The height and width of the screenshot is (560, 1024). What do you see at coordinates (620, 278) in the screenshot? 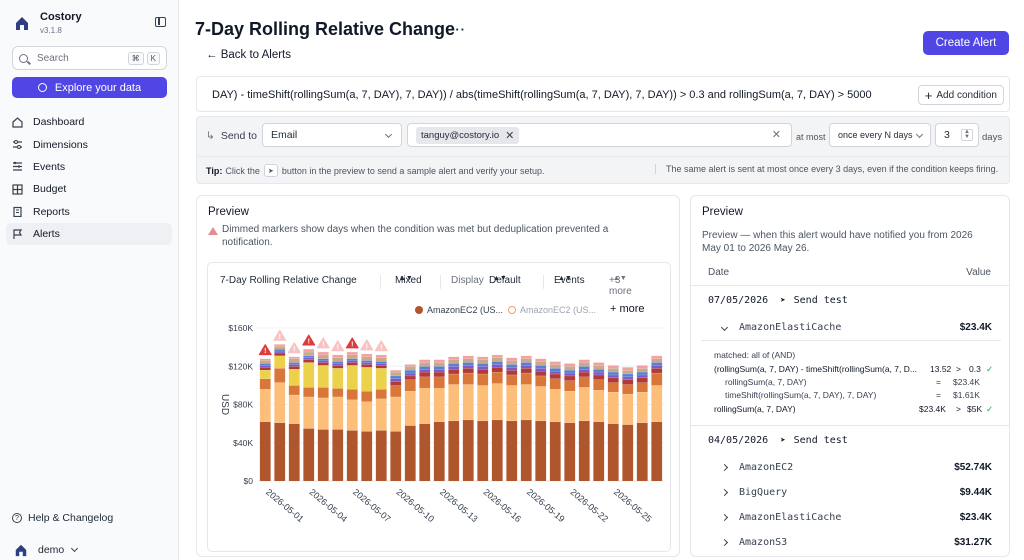
I see `updown-icon: ▲▼` at bounding box center [620, 278].